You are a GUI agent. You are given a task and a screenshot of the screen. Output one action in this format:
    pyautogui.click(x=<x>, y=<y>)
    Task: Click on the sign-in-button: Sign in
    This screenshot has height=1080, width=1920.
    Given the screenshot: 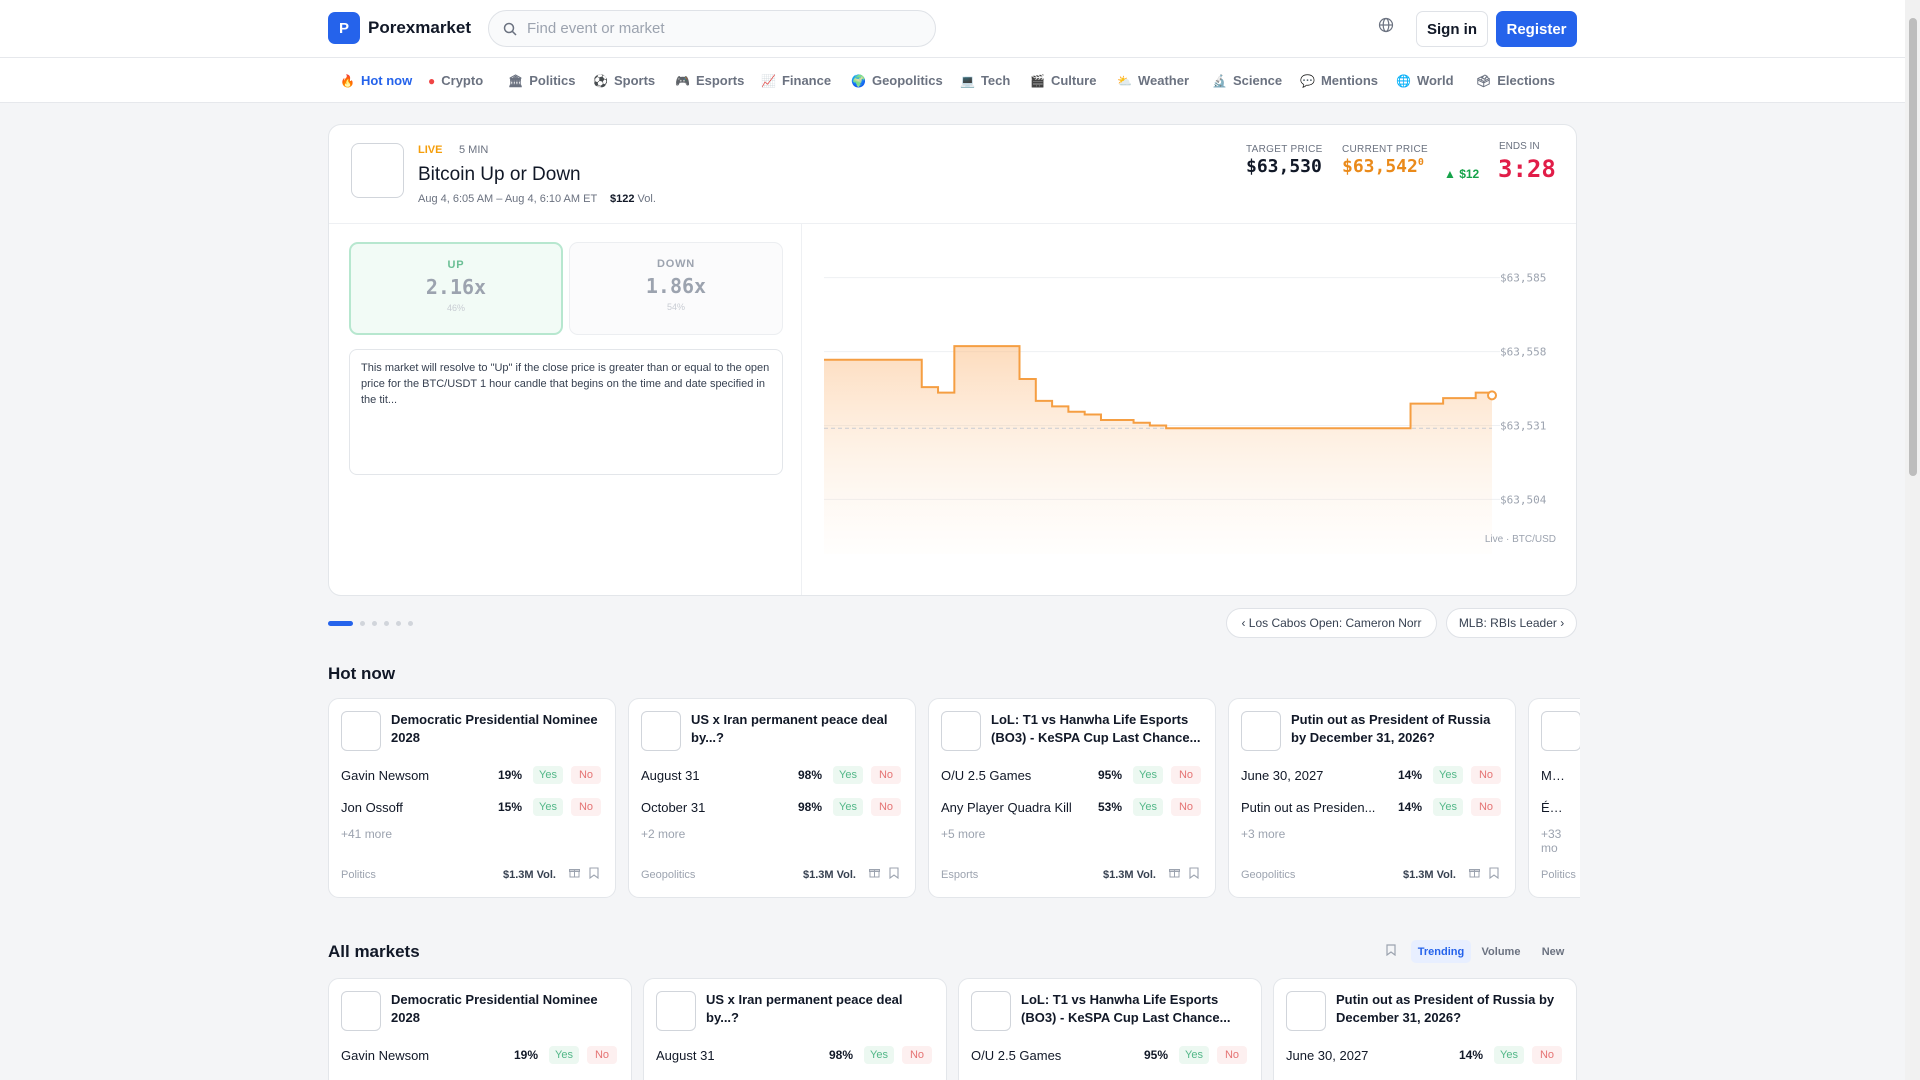 What is the action you would take?
    pyautogui.click(x=1452, y=29)
    